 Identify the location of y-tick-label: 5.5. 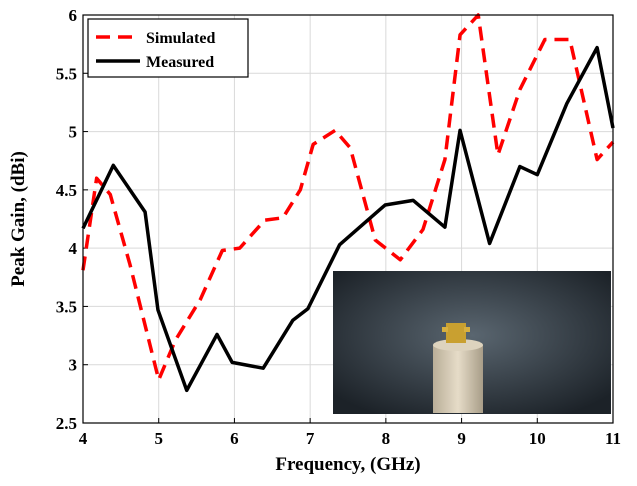
(66, 73).